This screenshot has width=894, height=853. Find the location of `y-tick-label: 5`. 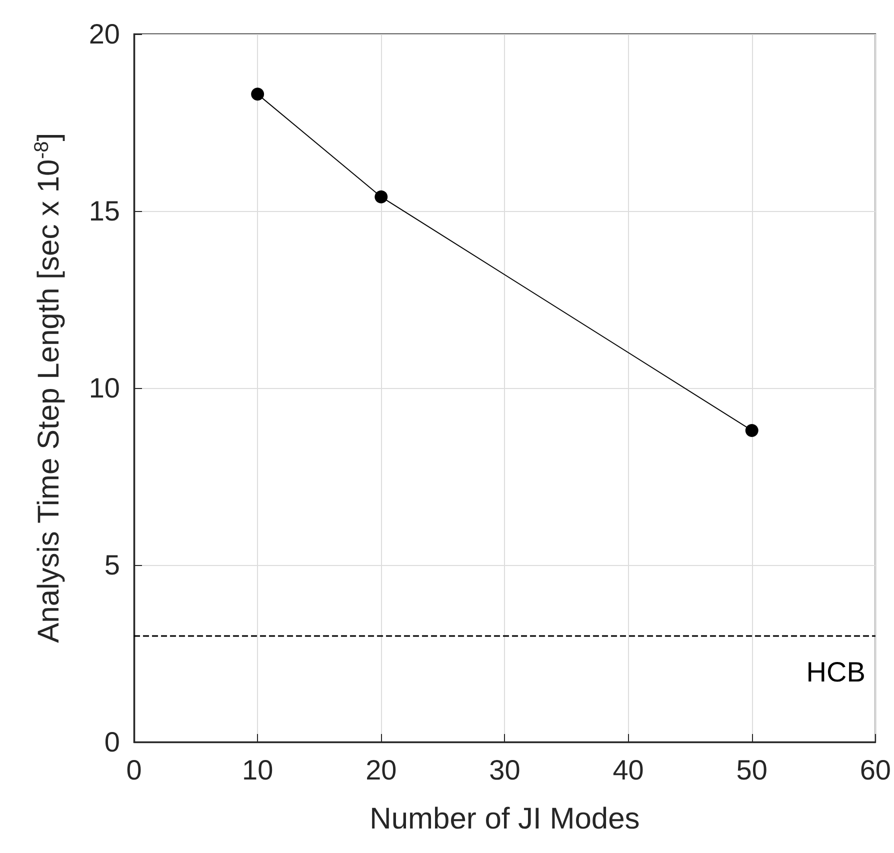

y-tick-label: 5 is located at coordinates (112, 565).